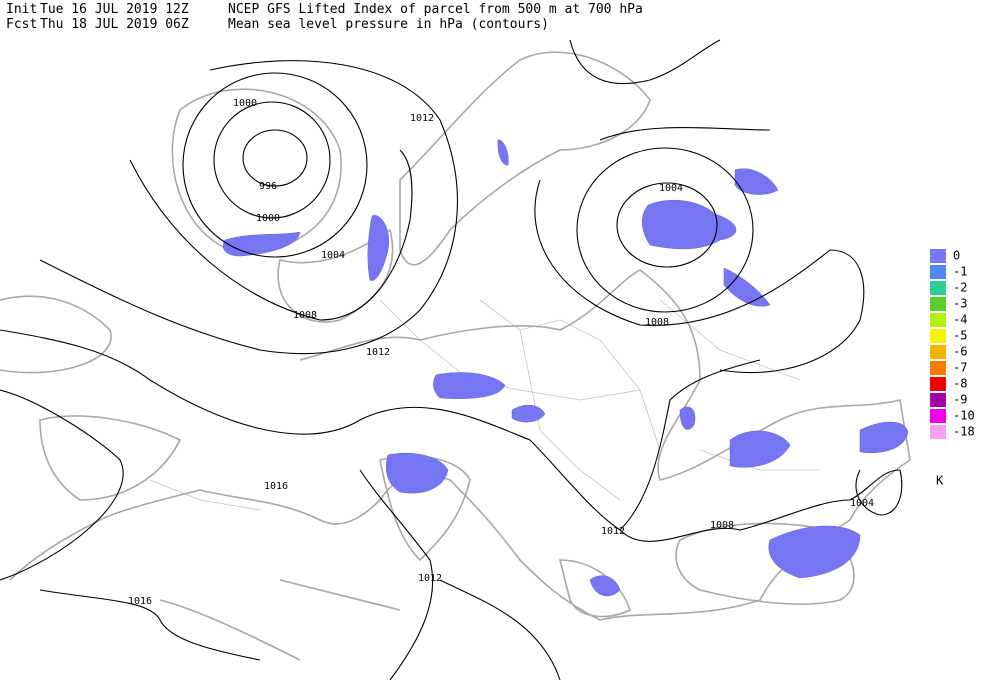 The width and height of the screenshot is (1000, 680). I want to click on legend: K 0 -1 -2 -3 -4 -5 -6 -7 -8 -9 -10 -18, so click(952, 368).